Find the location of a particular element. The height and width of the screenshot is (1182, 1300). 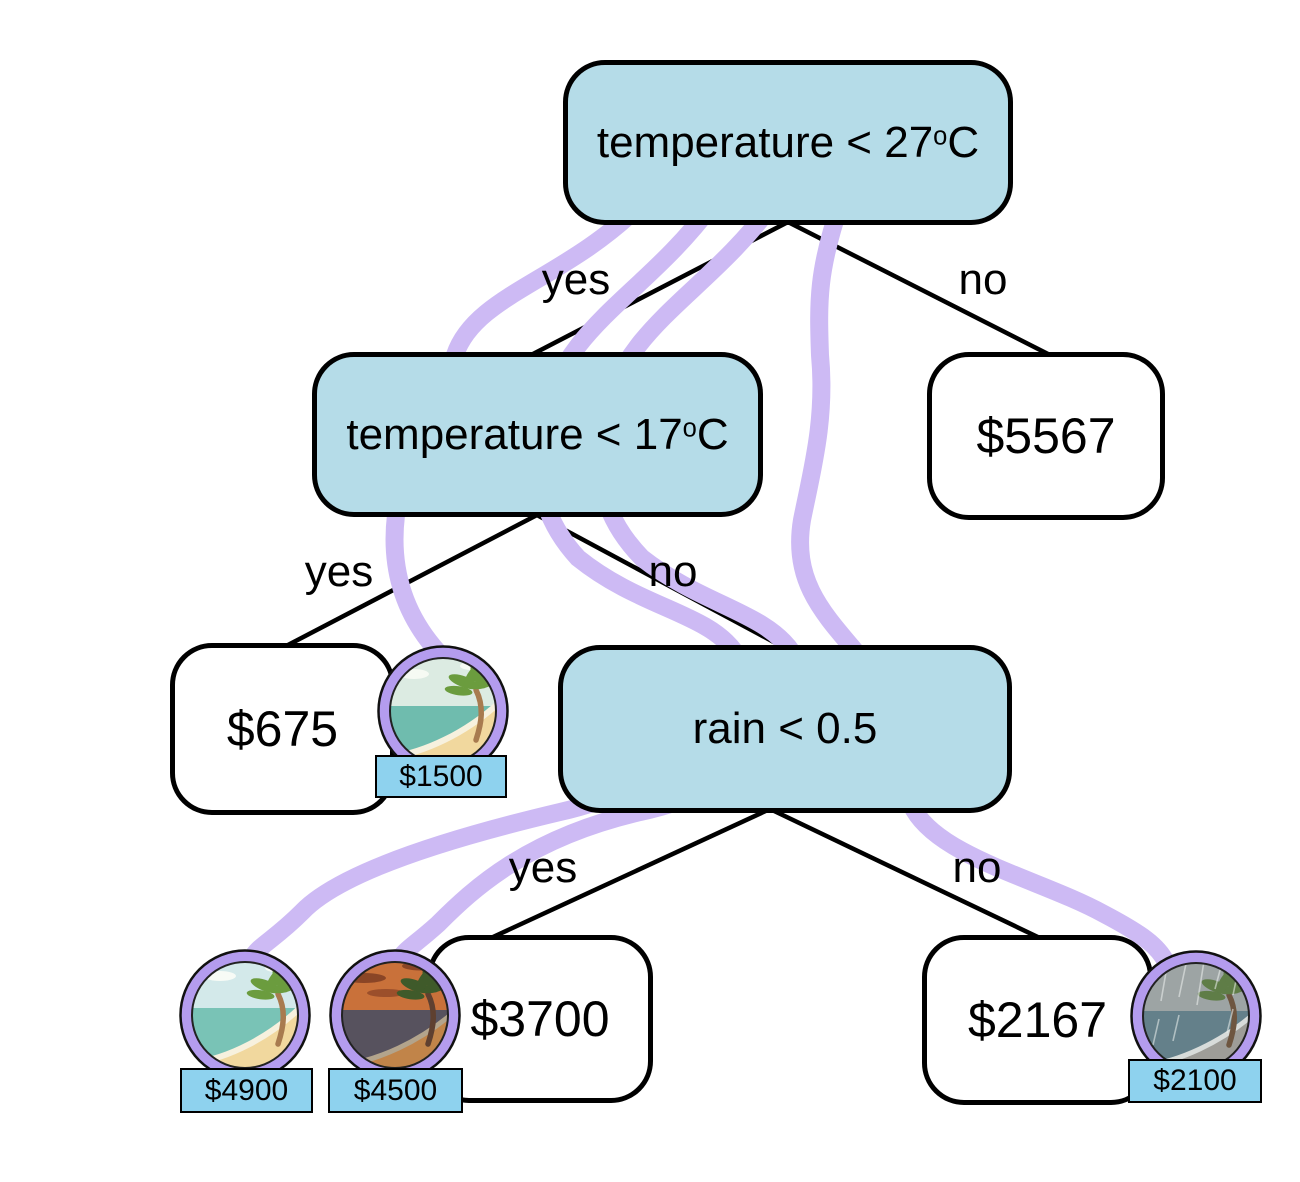

price-tag-value: $2100 is located at coordinates (1195, 1080).